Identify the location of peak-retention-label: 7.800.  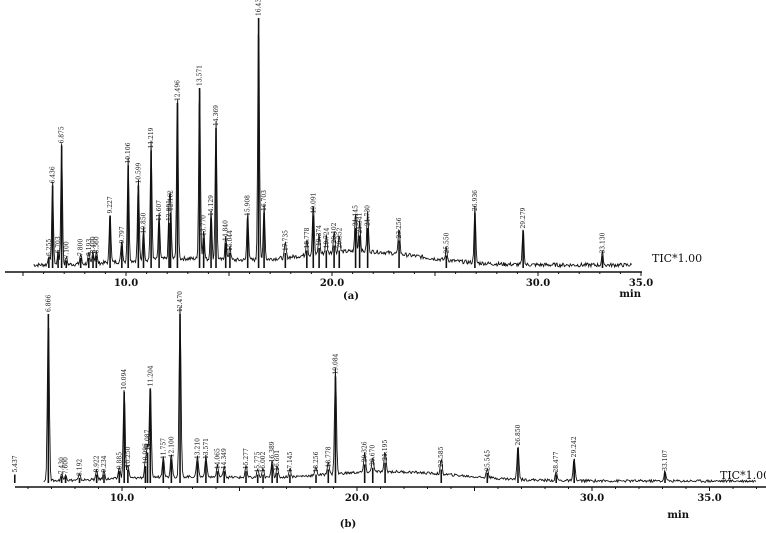
(81, 247).